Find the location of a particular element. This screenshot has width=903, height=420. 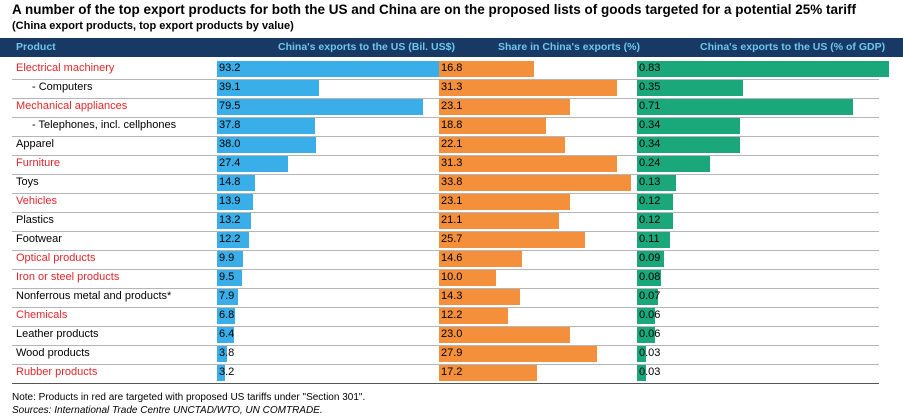

gdp-value-label: 0.07 is located at coordinates (650, 296).